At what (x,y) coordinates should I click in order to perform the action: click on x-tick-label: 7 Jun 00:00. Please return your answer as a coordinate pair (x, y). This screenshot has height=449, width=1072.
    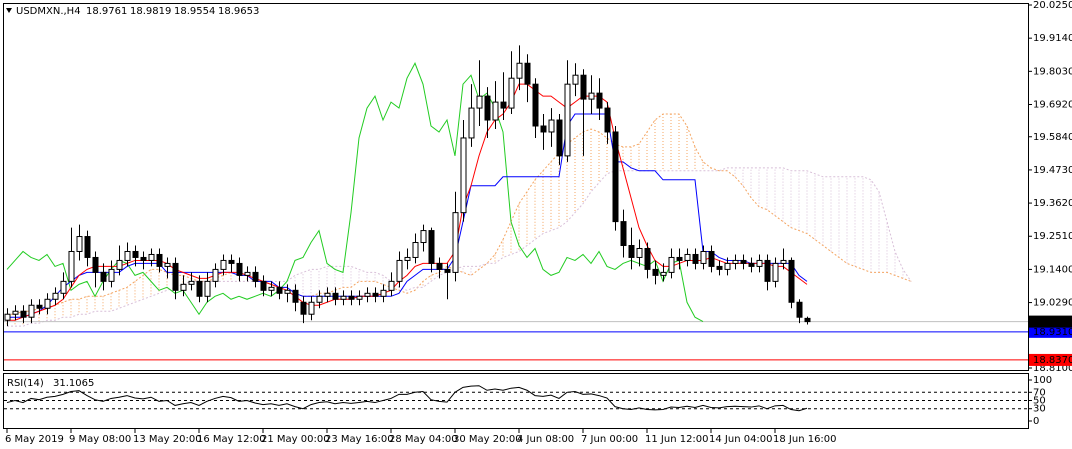
    Looking at the image, I should click on (609, 439).